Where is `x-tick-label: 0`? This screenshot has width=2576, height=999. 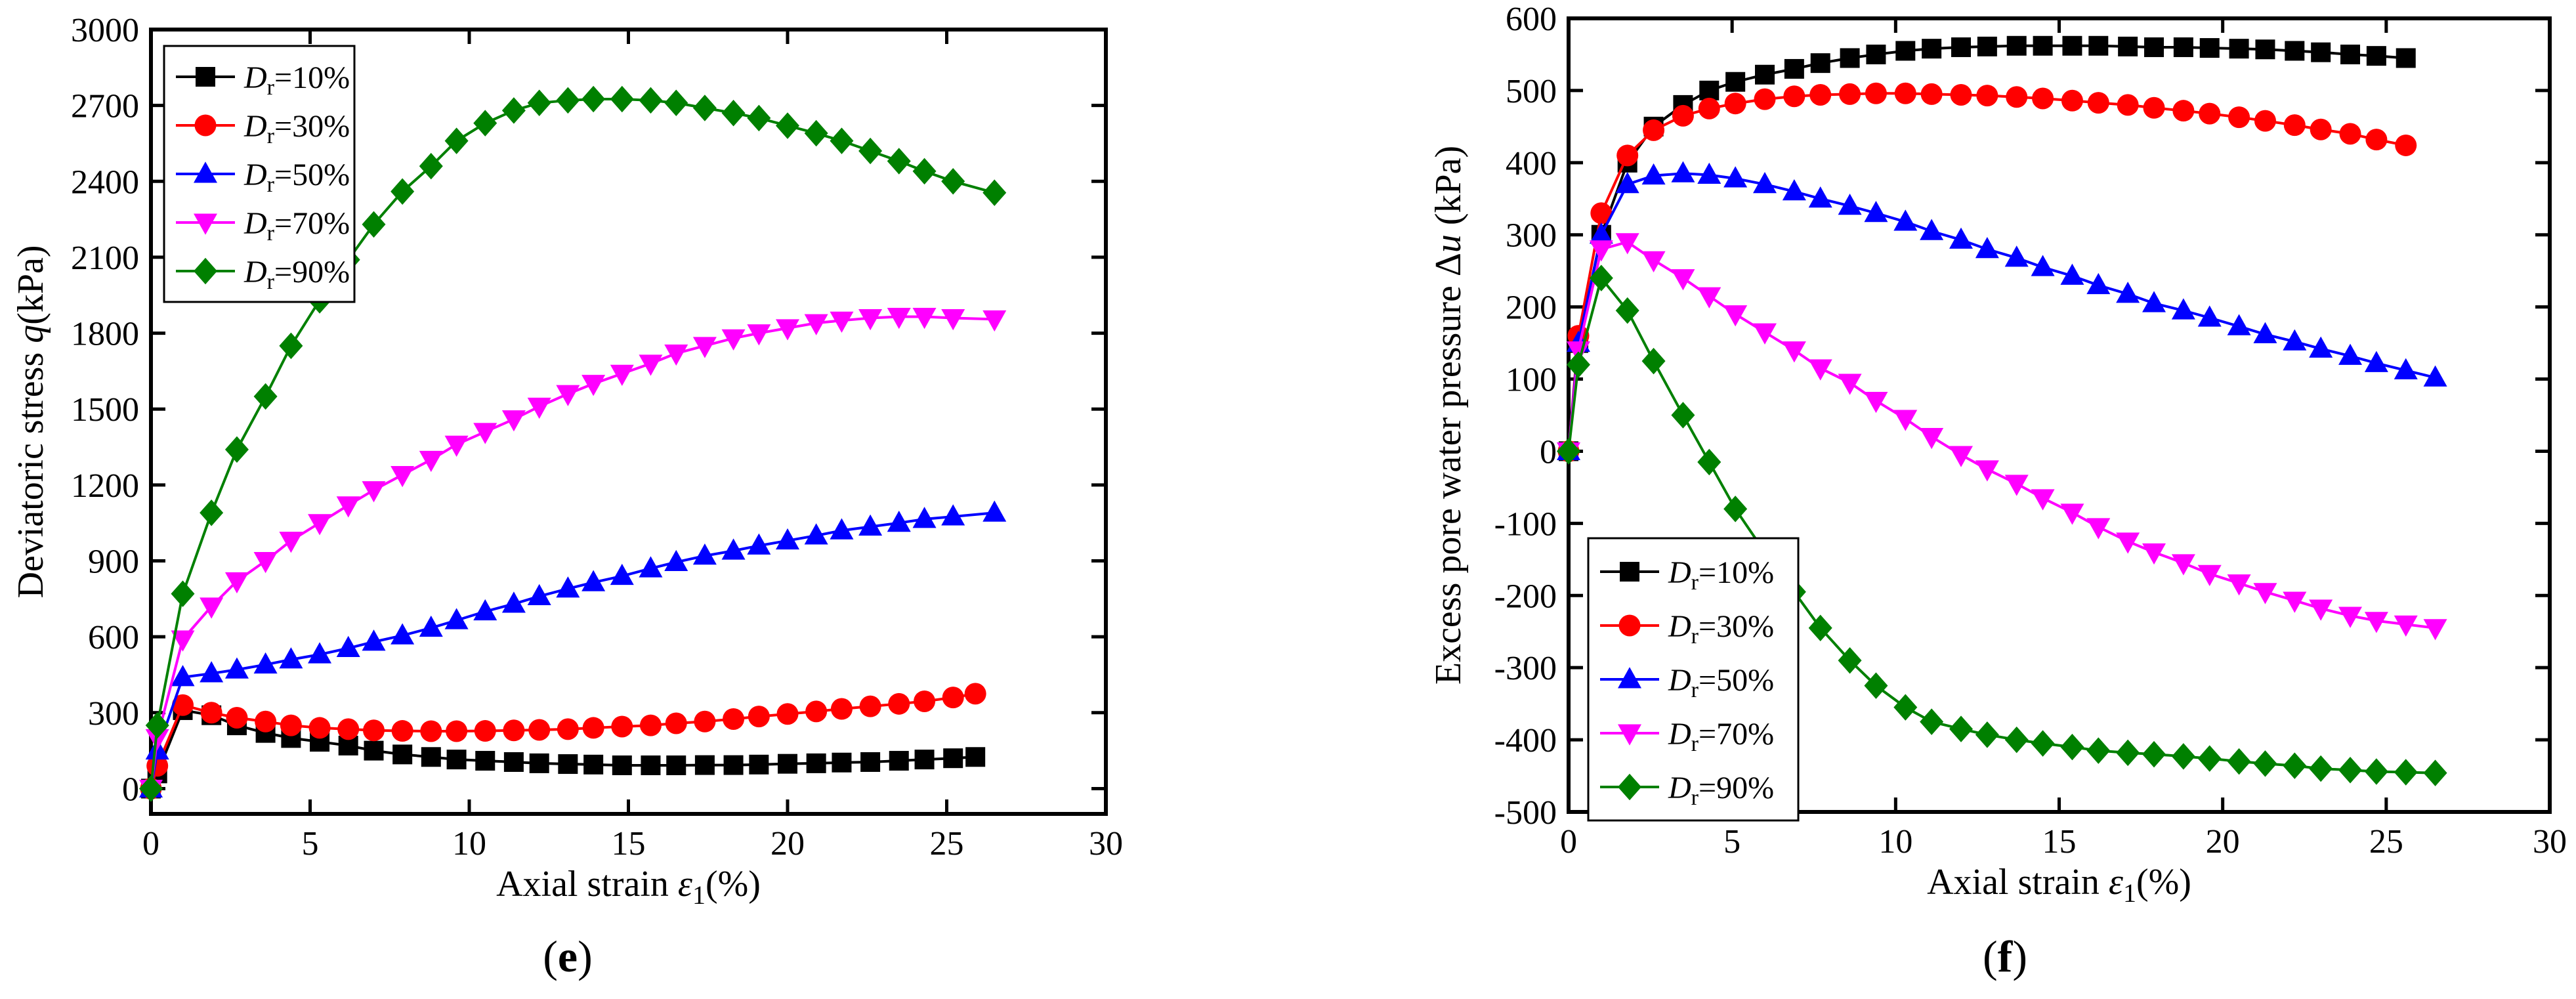 x-tick-label: 0 is located at coordinates (1568, 842).